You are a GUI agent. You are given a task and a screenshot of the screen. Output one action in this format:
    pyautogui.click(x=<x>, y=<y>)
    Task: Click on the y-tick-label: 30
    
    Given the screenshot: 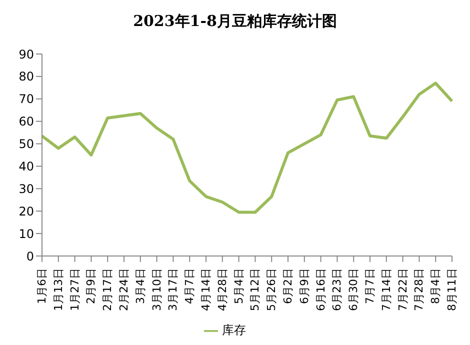 What is the action you would take?
    pyautogui.click(x=26, y=189)
    